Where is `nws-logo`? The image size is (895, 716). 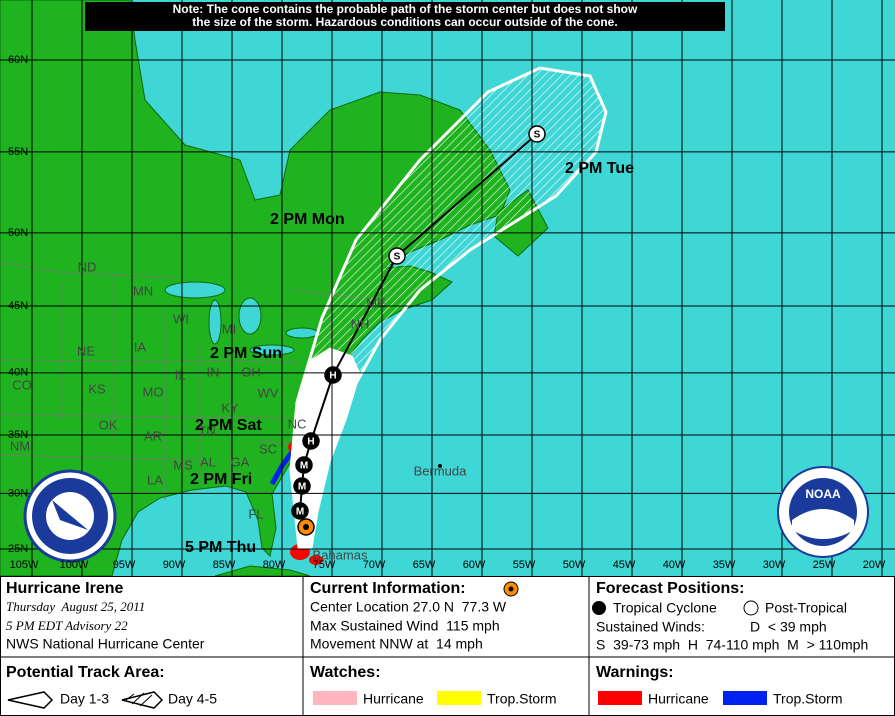
nws-logo is located at coordinates (70, 516).